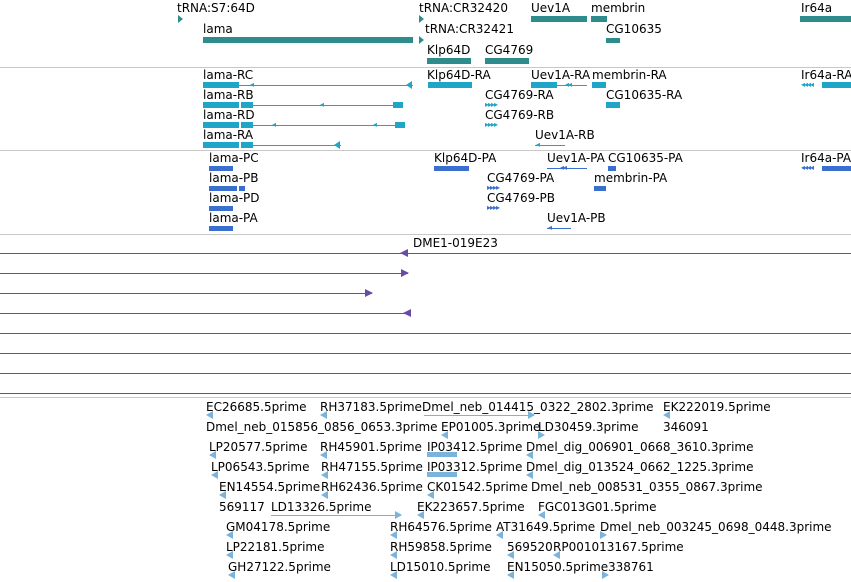 The width and height of the screenshot is (851, 582). I want to click on transcript-intron, so click(323, 105).